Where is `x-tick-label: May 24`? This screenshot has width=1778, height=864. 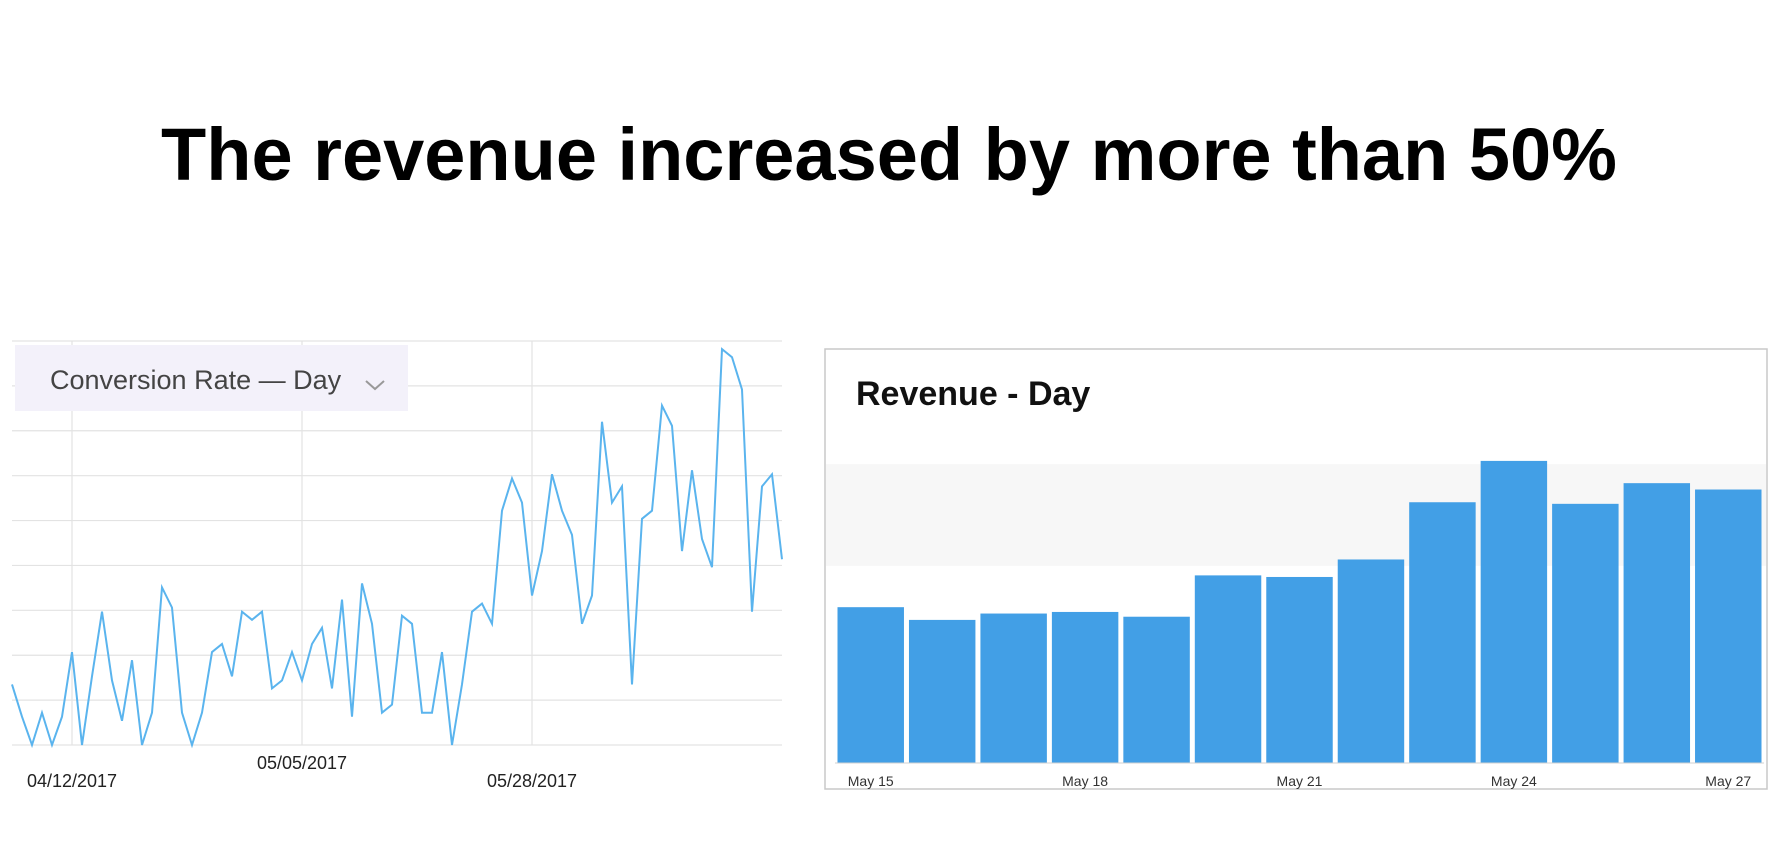
x-tick-label: May 24 is located at coordinates (1514, 781).